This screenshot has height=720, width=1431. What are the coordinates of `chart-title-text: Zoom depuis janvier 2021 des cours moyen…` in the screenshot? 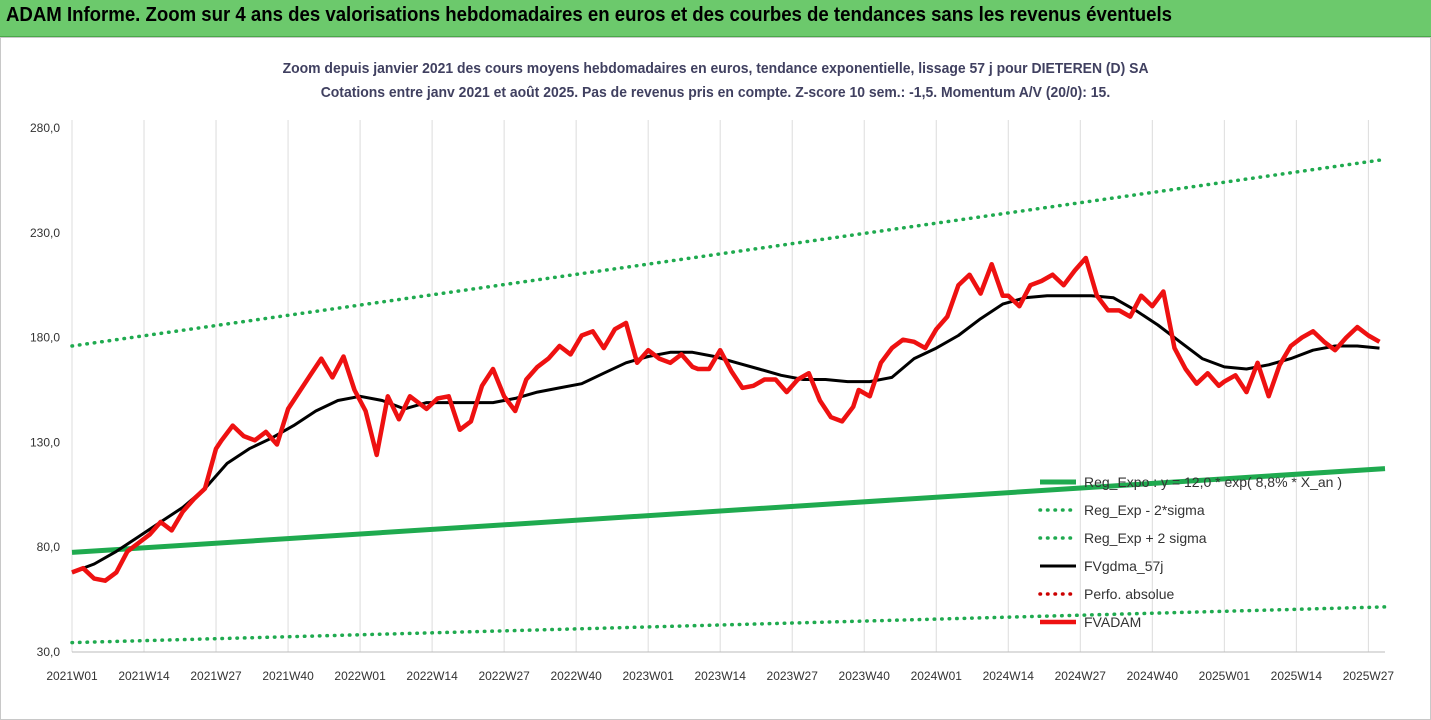 It's located at (715, 68).